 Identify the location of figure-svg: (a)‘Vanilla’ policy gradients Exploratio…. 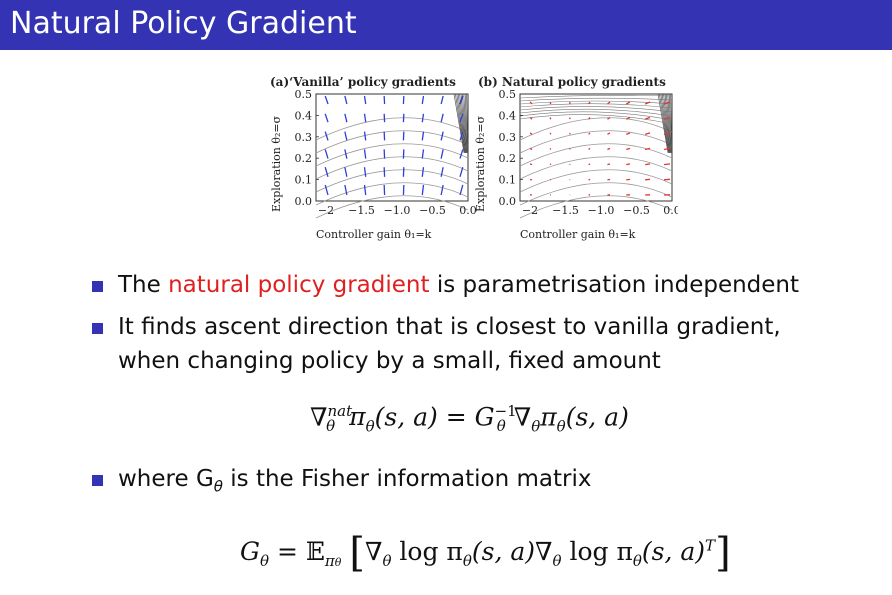
(474, 158).